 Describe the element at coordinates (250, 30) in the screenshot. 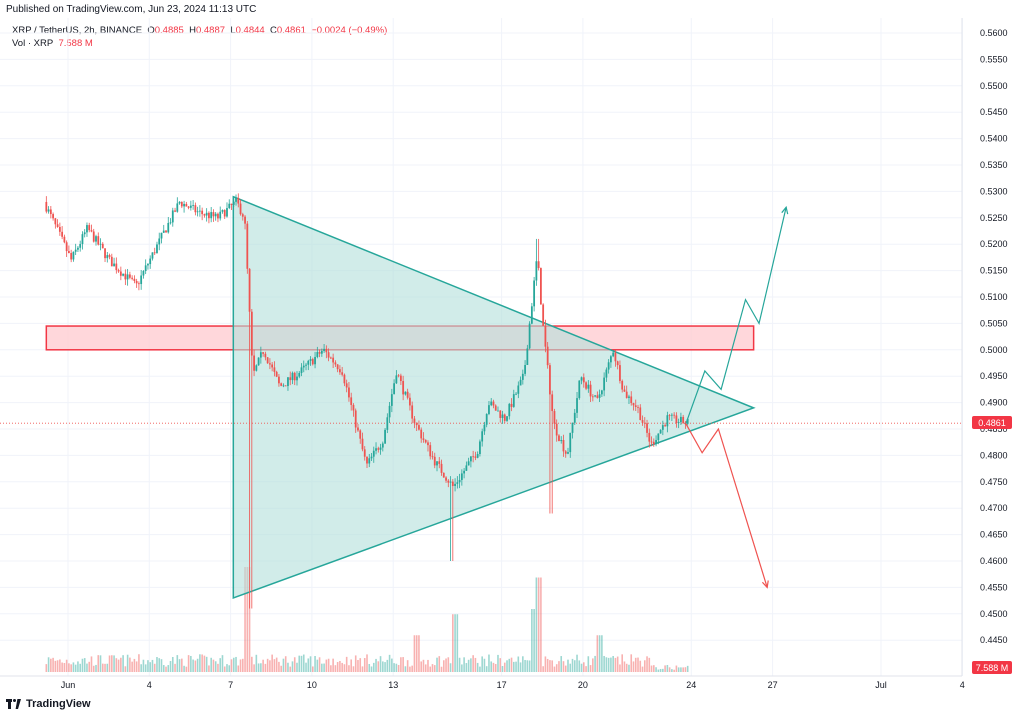

I see `low-value: 0.4844` at that location.